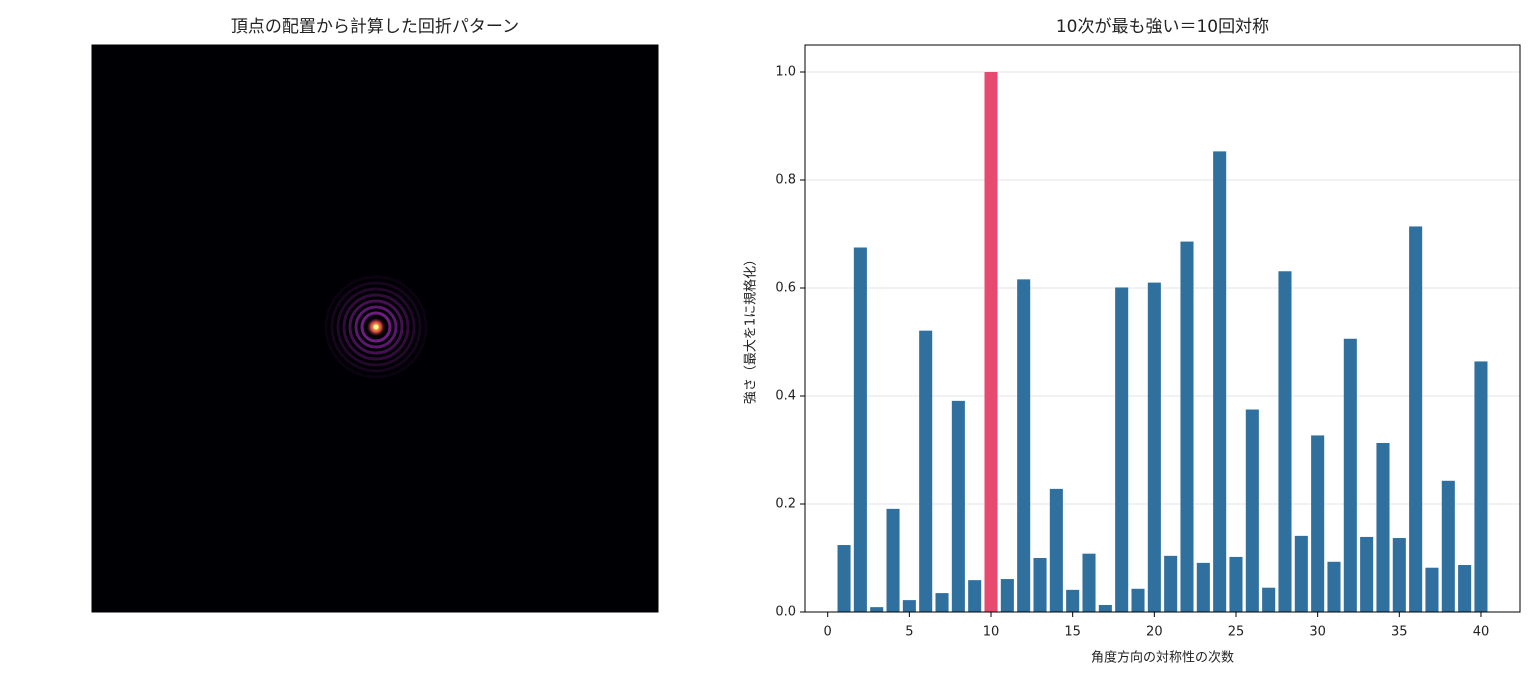  Describe the element at coordinates (785, 504) in the screenshot. I see `y-tick-label: 0.2` at that location.